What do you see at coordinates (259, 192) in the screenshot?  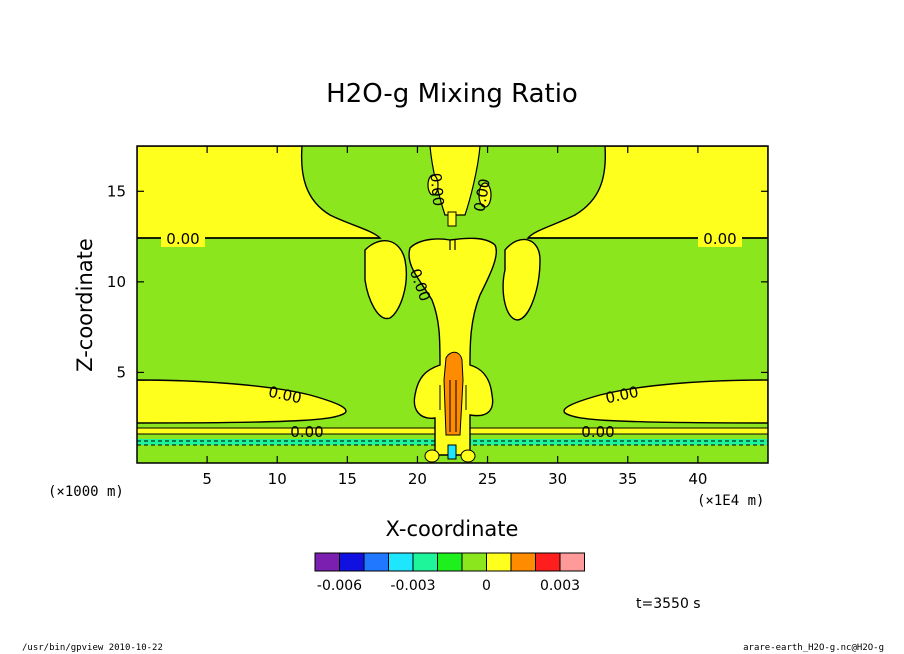 I see `region-upper-left-positive` at bounding box center [259, 192].